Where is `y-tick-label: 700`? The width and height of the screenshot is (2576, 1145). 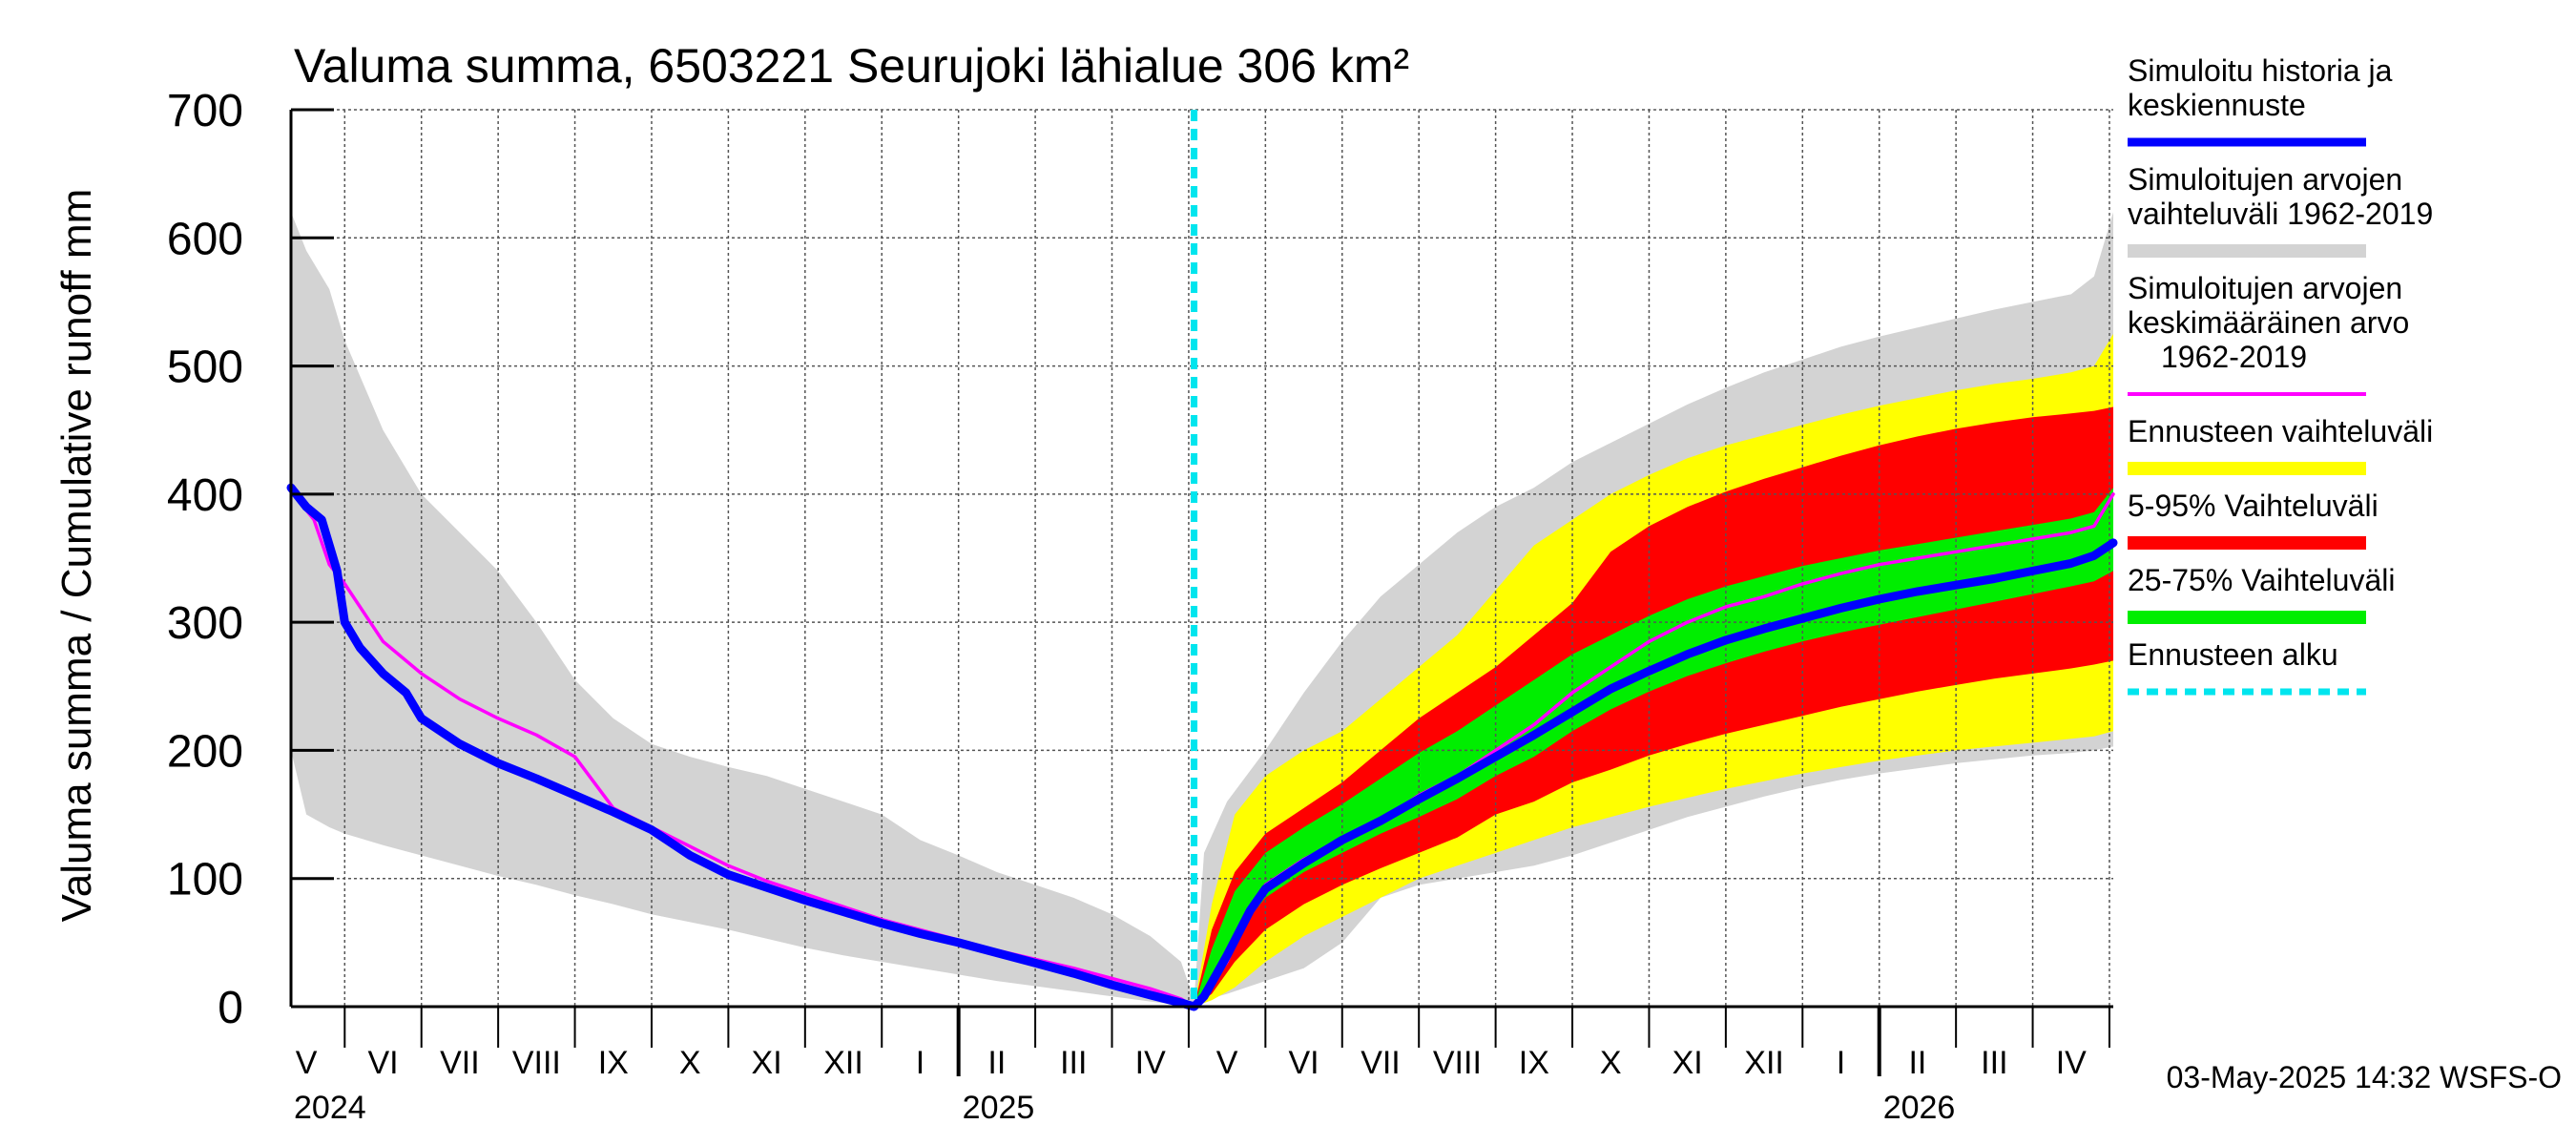
y-tick-label: 700 is located at coordinates (205, 111).